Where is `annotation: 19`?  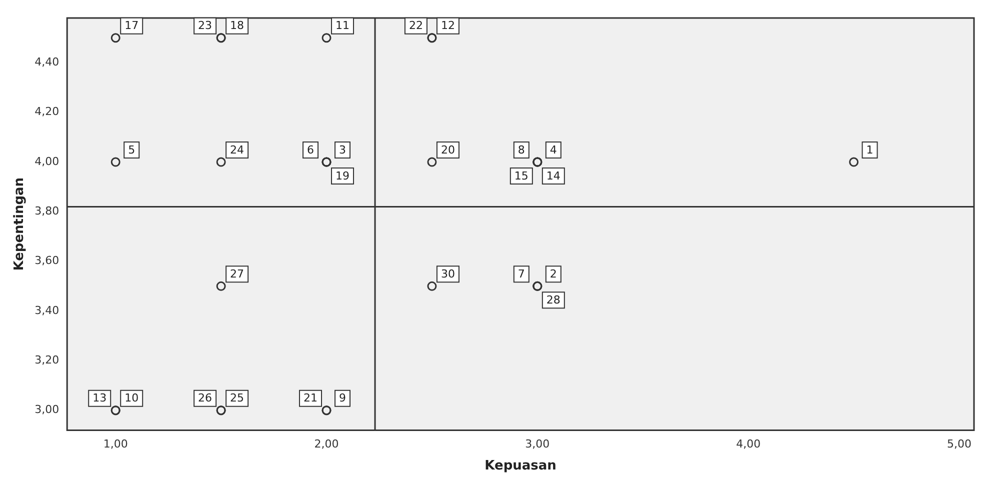 annotation: 19 is located at coordinates (343, 175).